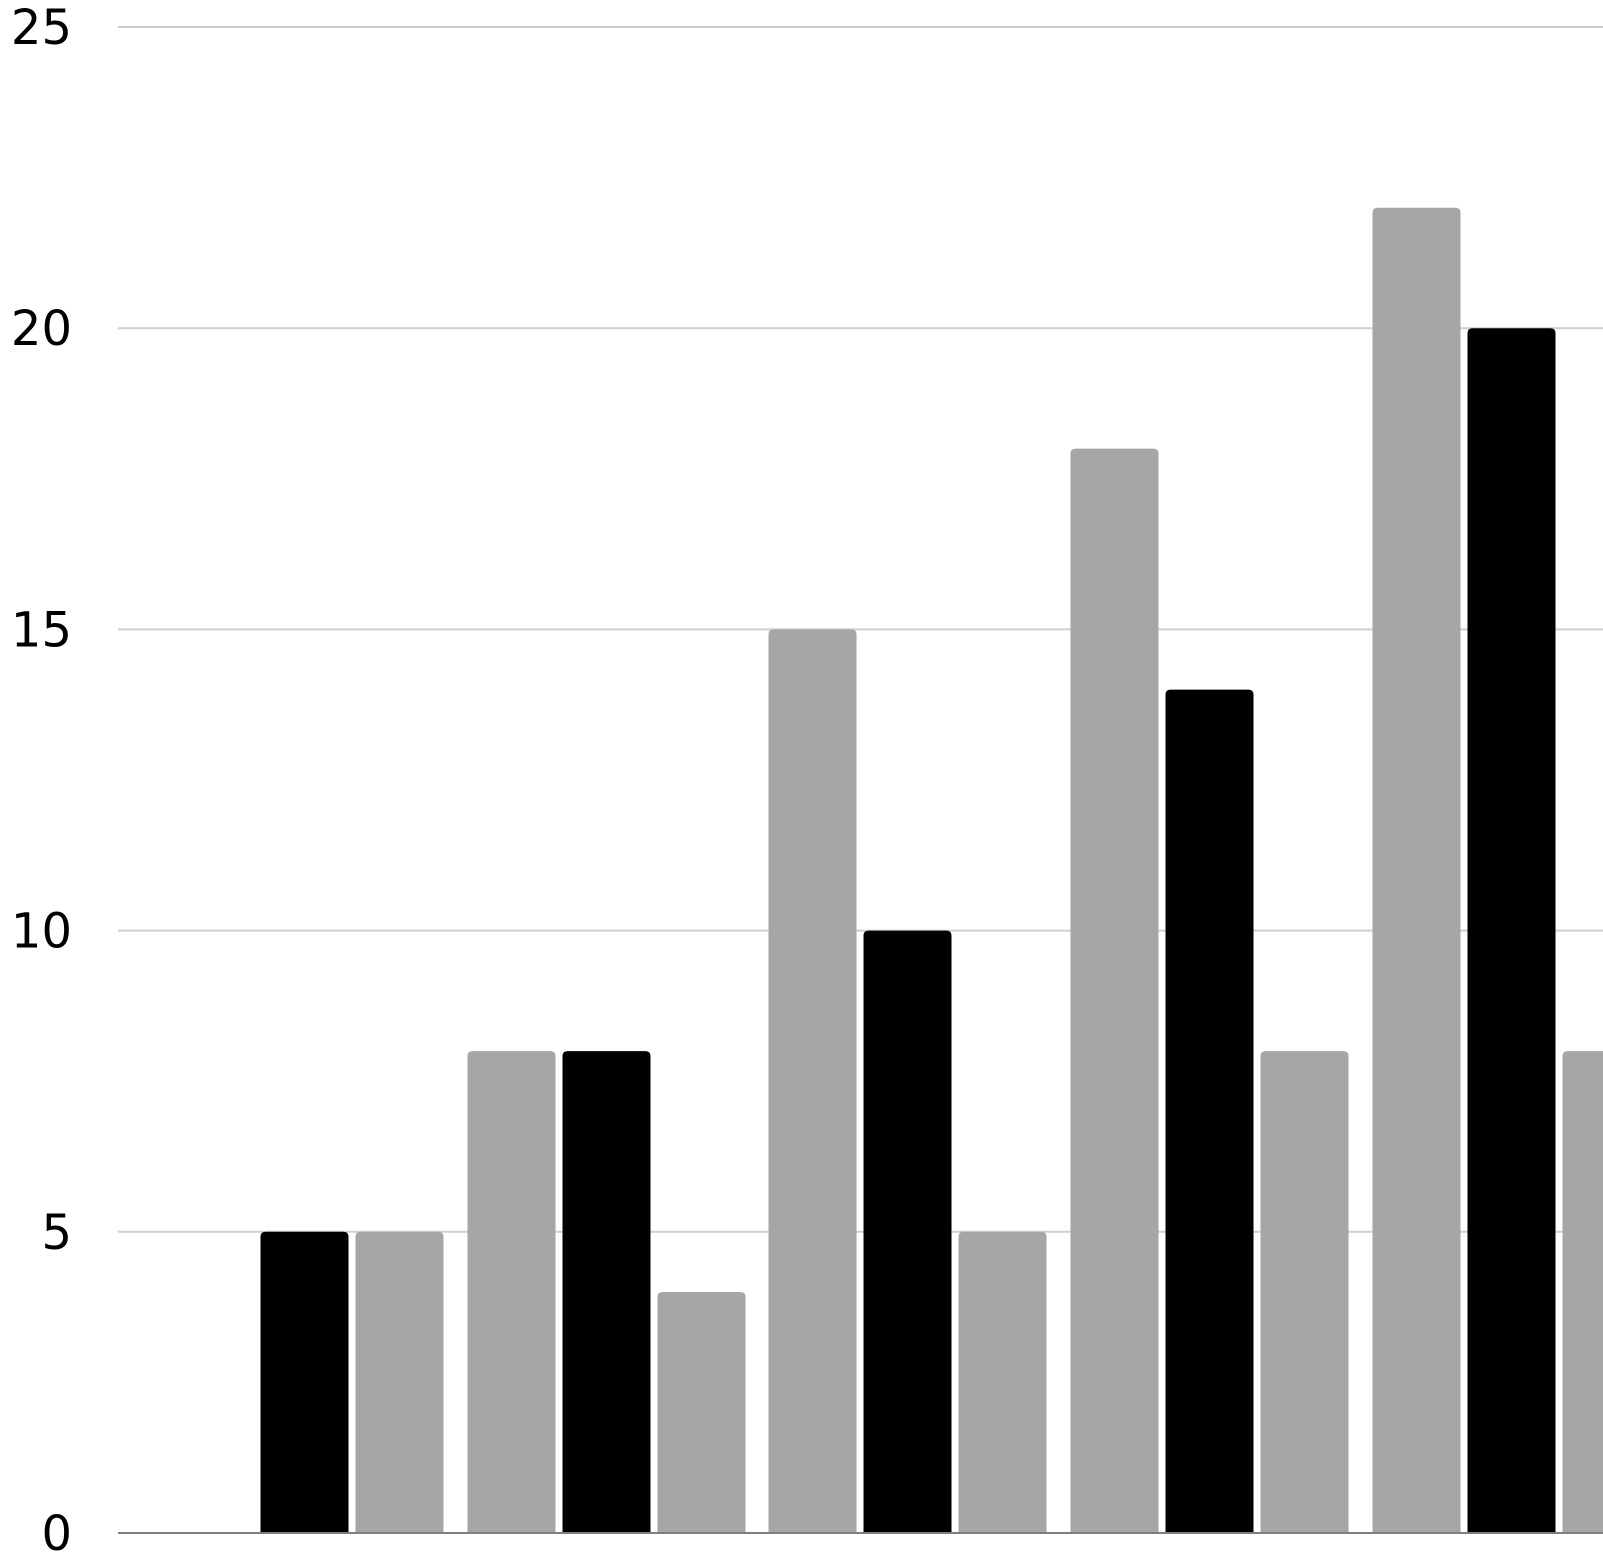 This screenshot has height=1561, width=1603. What do you see at coordinates (41, 932) in the screenshot?
I see `y-tick-label: 10` at bounding box center [41, 932].